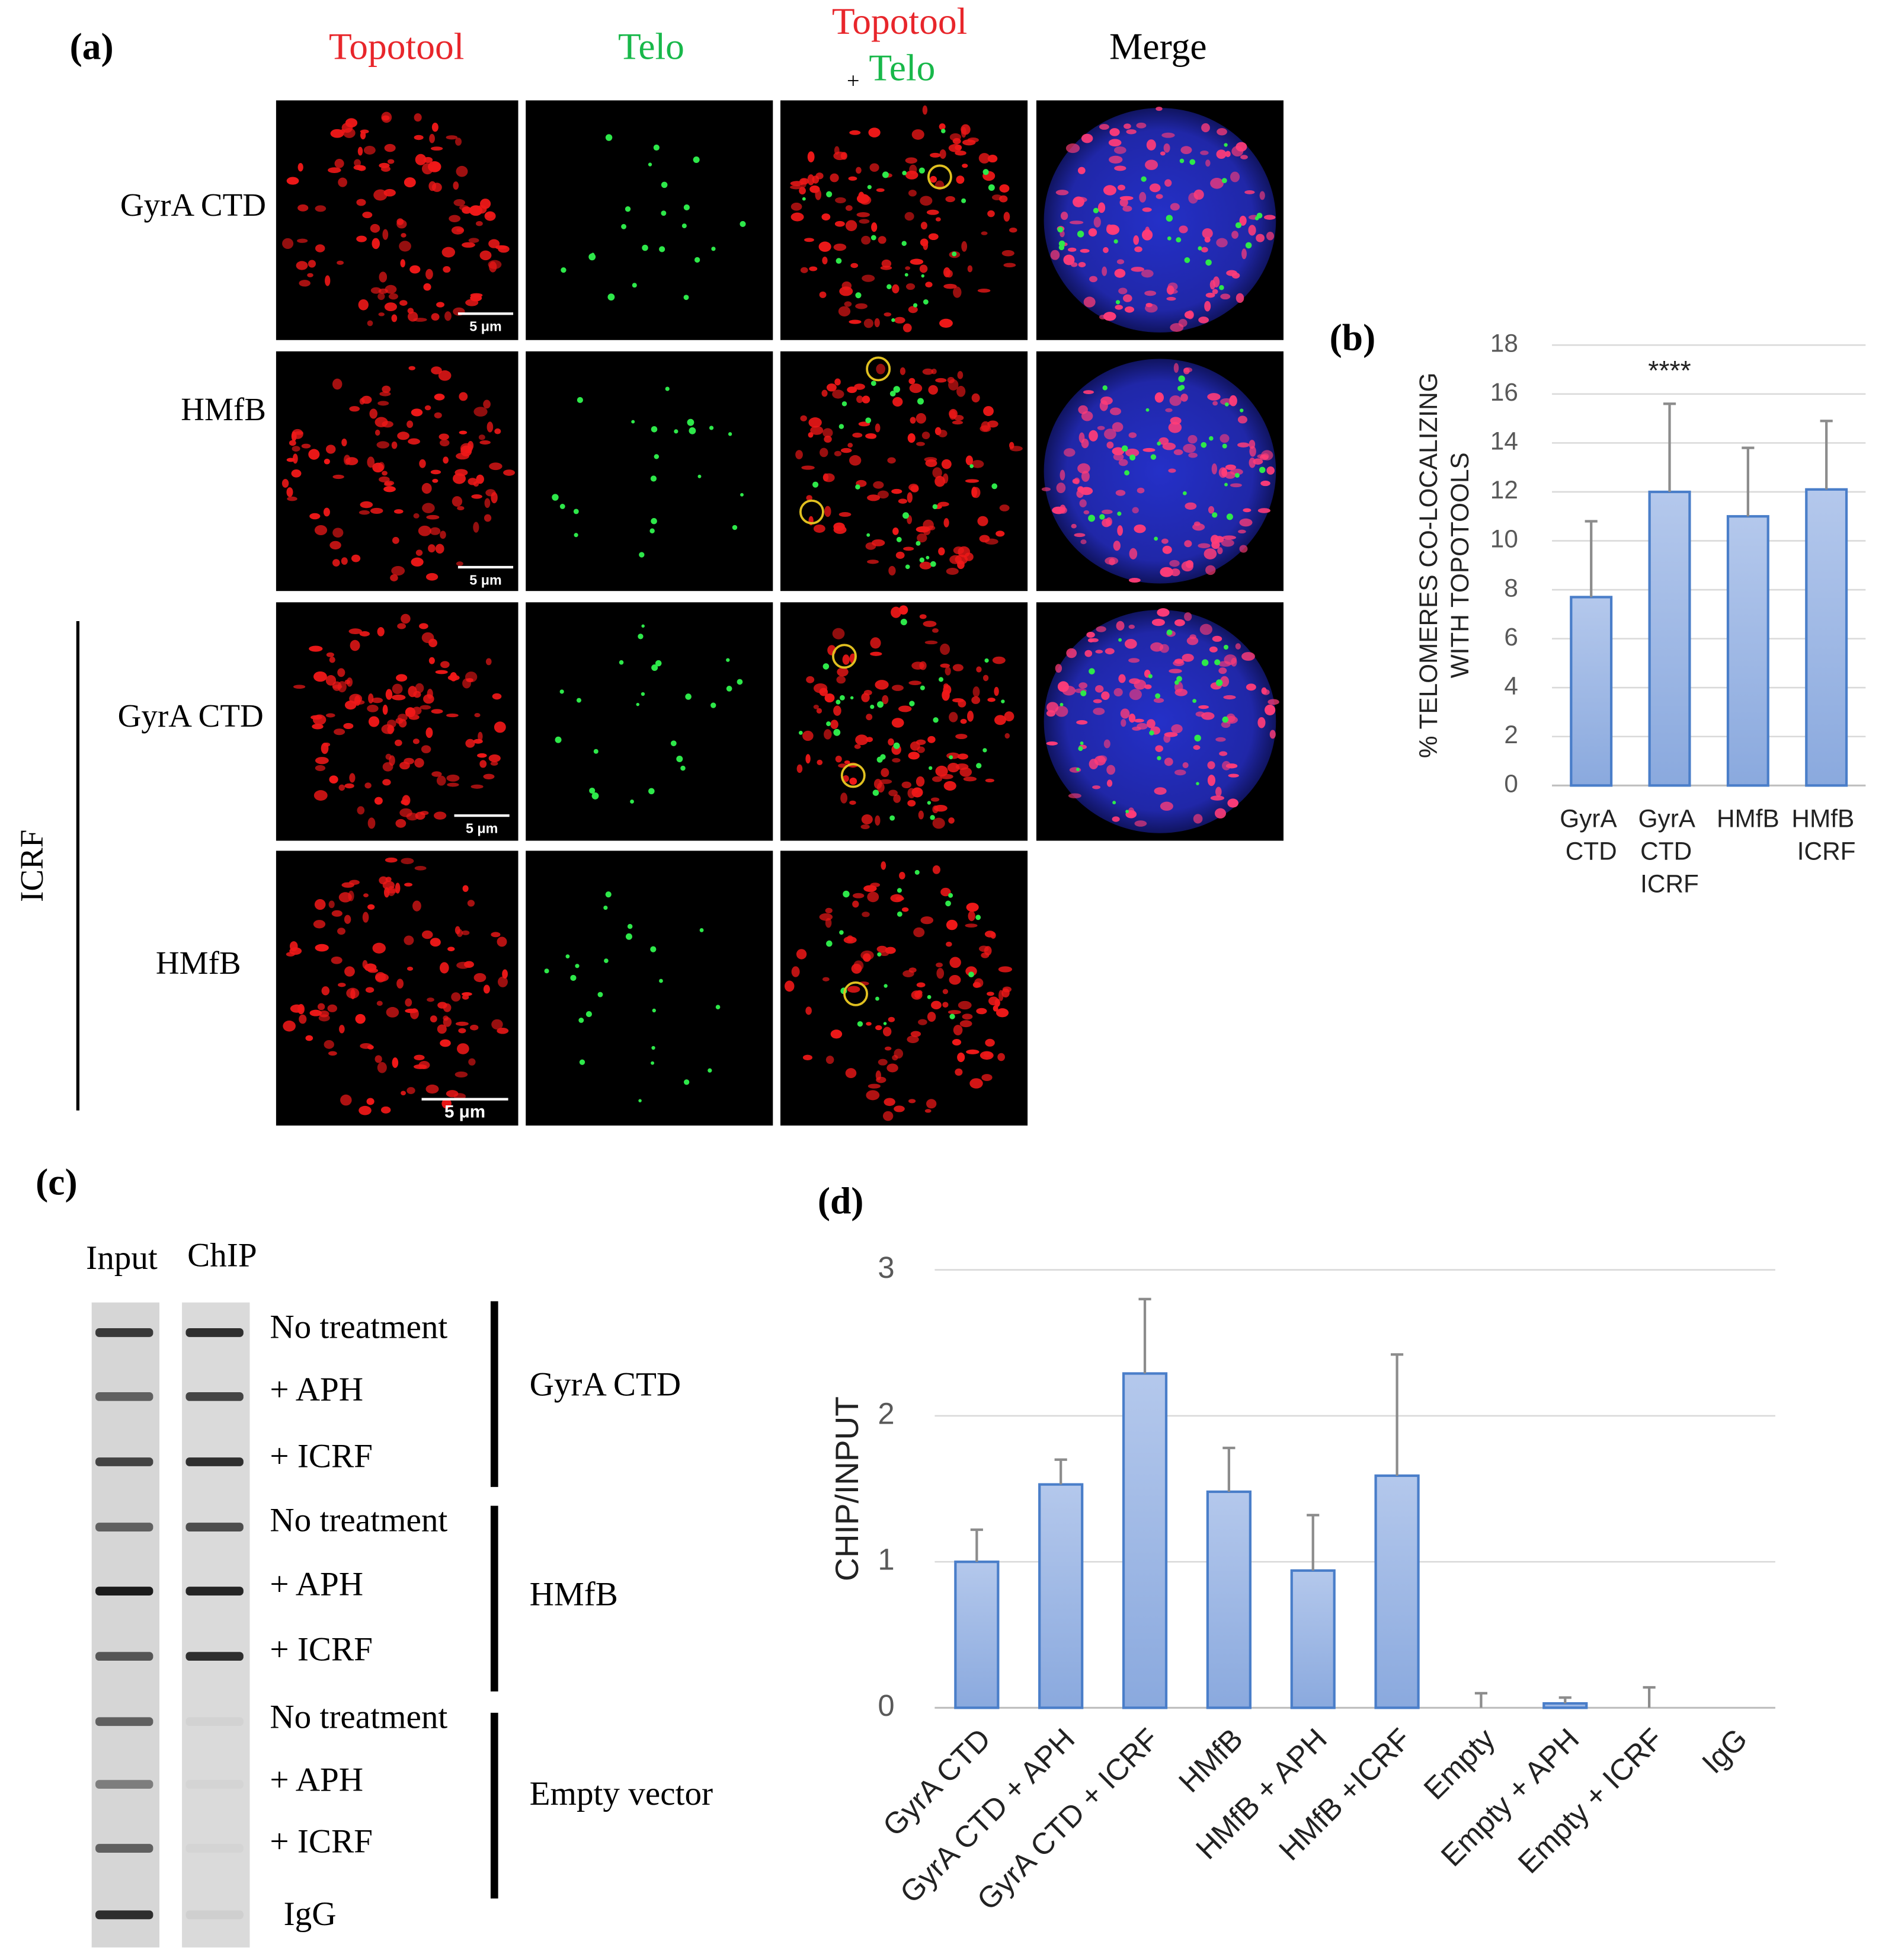 Image resolution: width=1882 pixels, height=1960 pixels. Describe the element at coordinates (1397, 1591) in the screenshot. I see `bar` at that location.